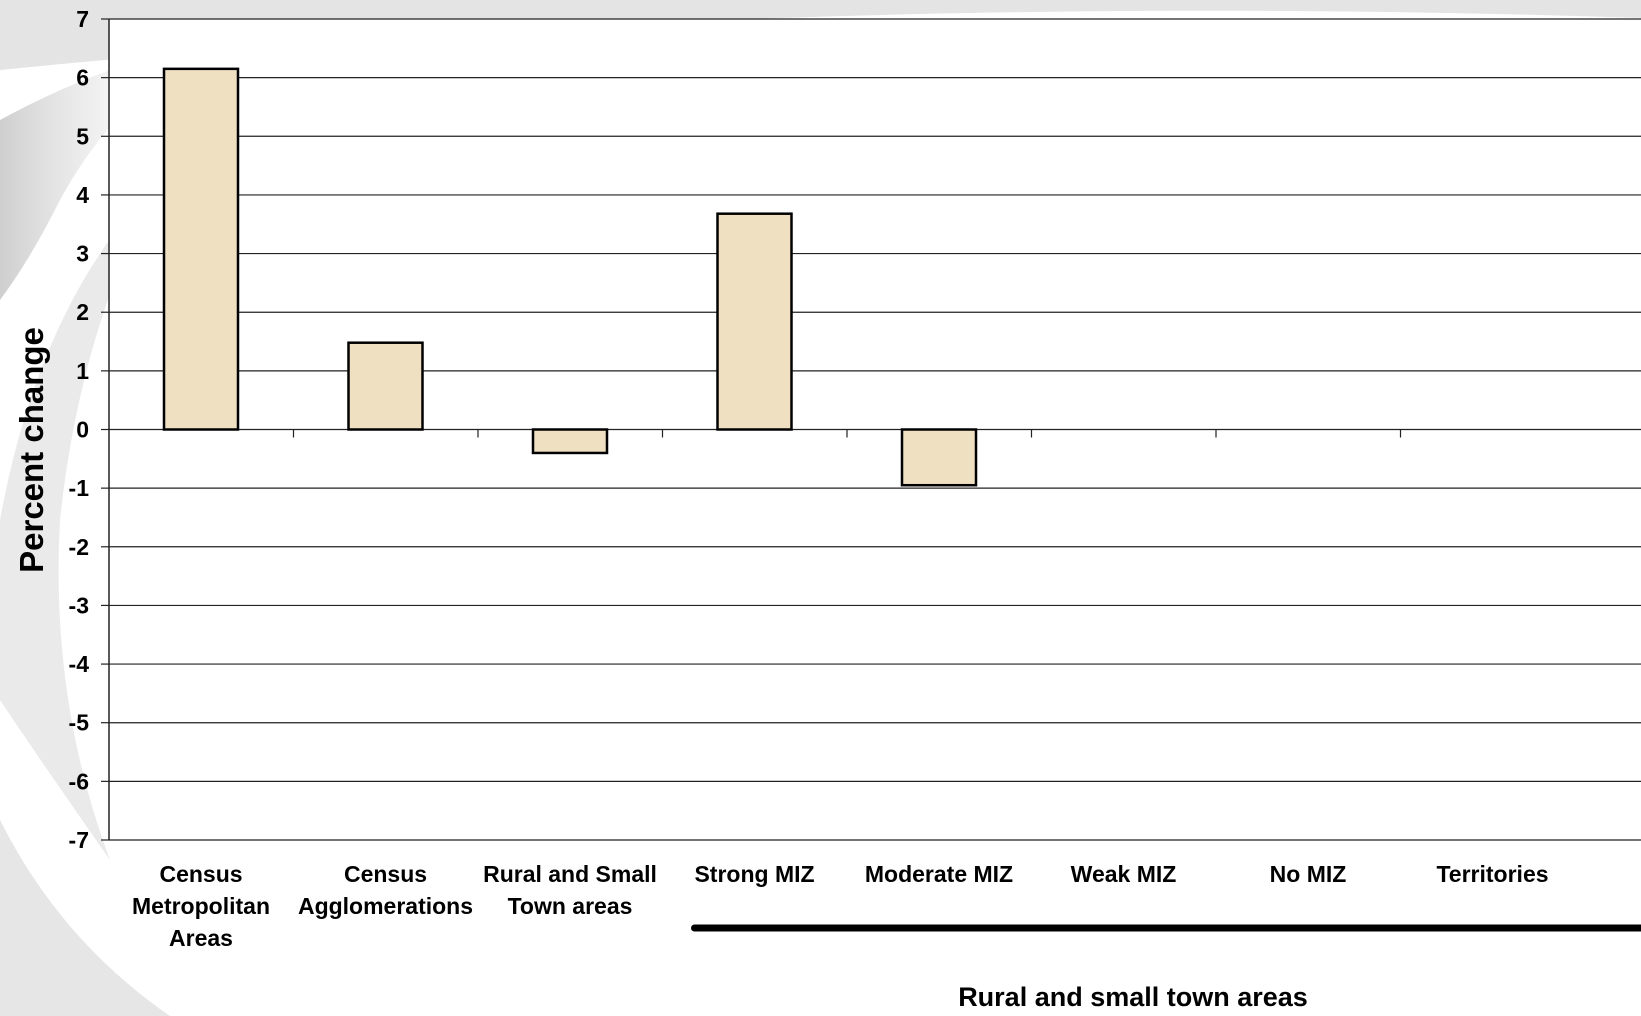 Image resolution: width=1641 pixels, height=1016 pixels. Describe the element at coordinates (82, 78) in the screenshot. I see `y-tick-label: 6` at that location.